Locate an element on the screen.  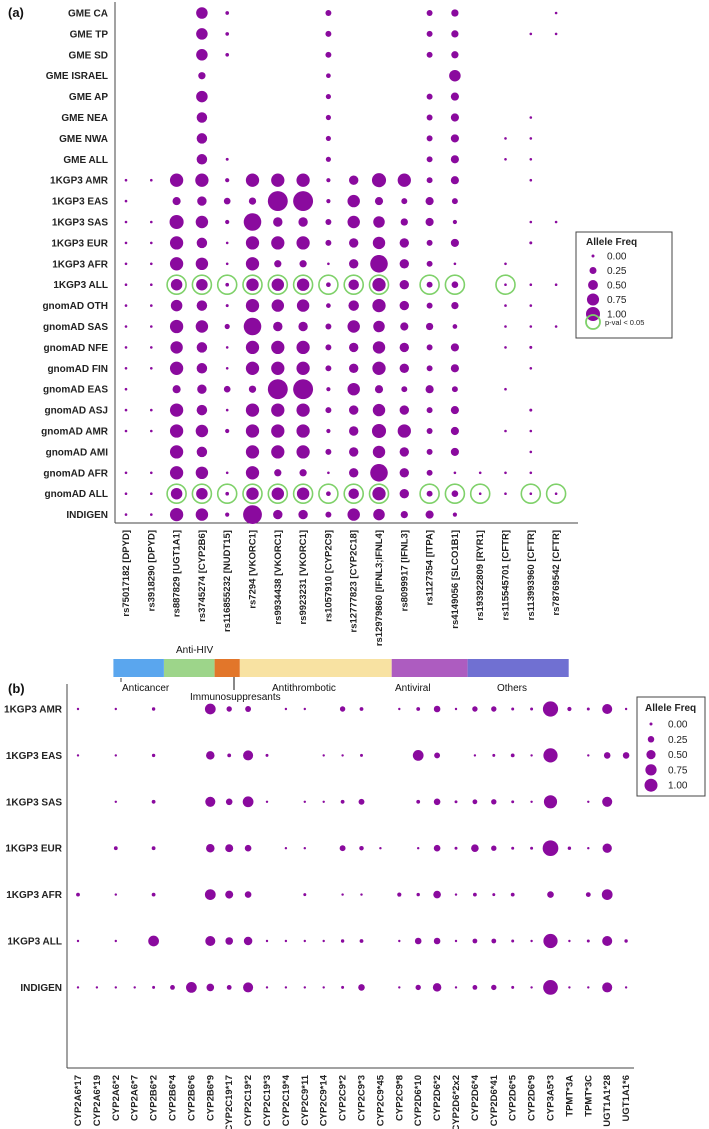
row-label-gme-tp: GME TP is located at coordinates (89, 34).